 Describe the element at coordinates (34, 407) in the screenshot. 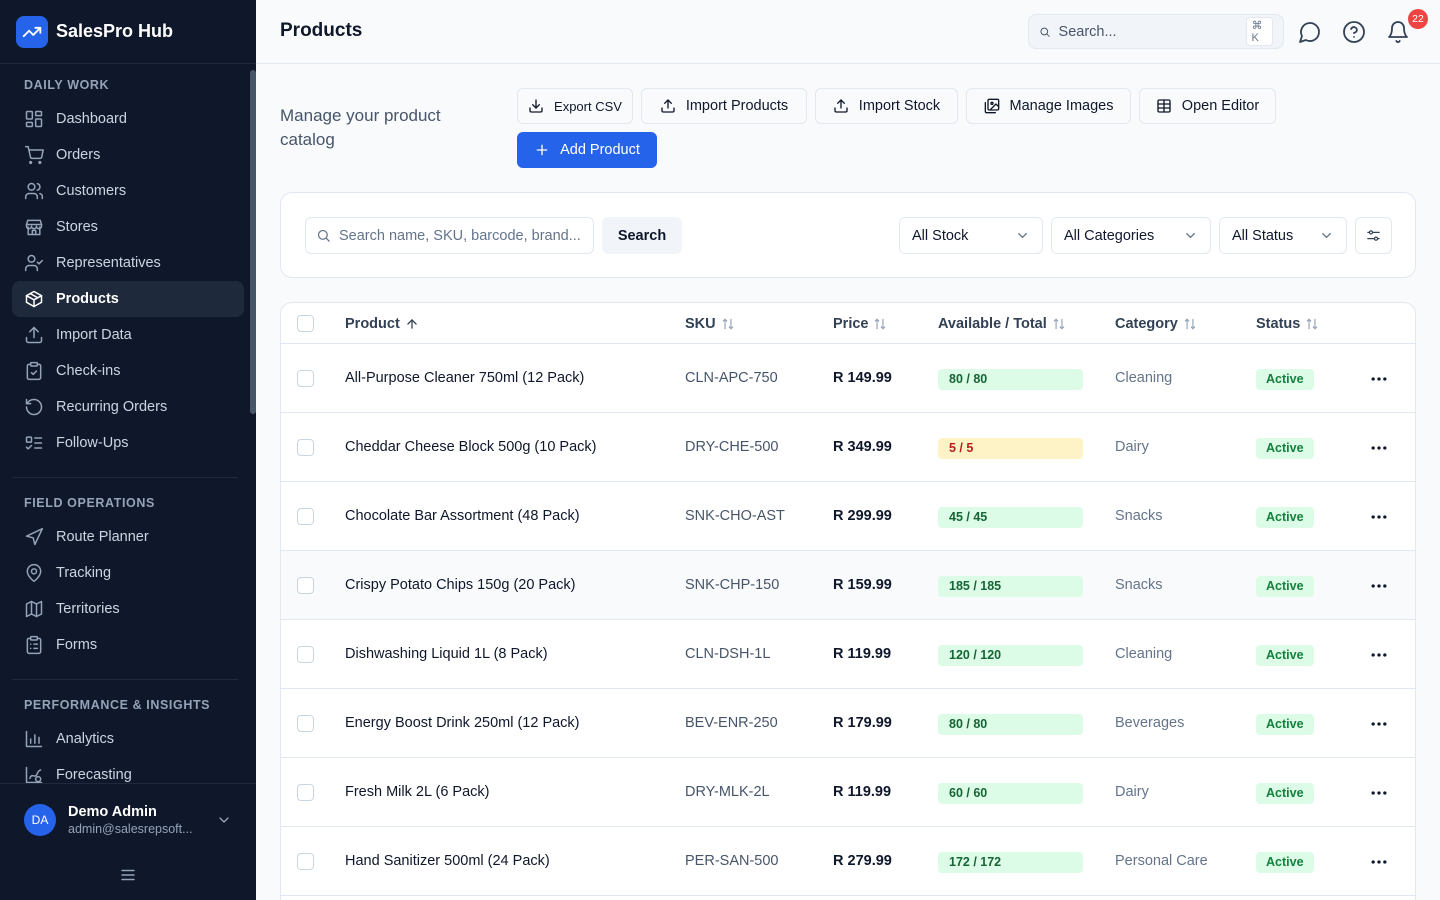

I see `refresh-icon` at that location.